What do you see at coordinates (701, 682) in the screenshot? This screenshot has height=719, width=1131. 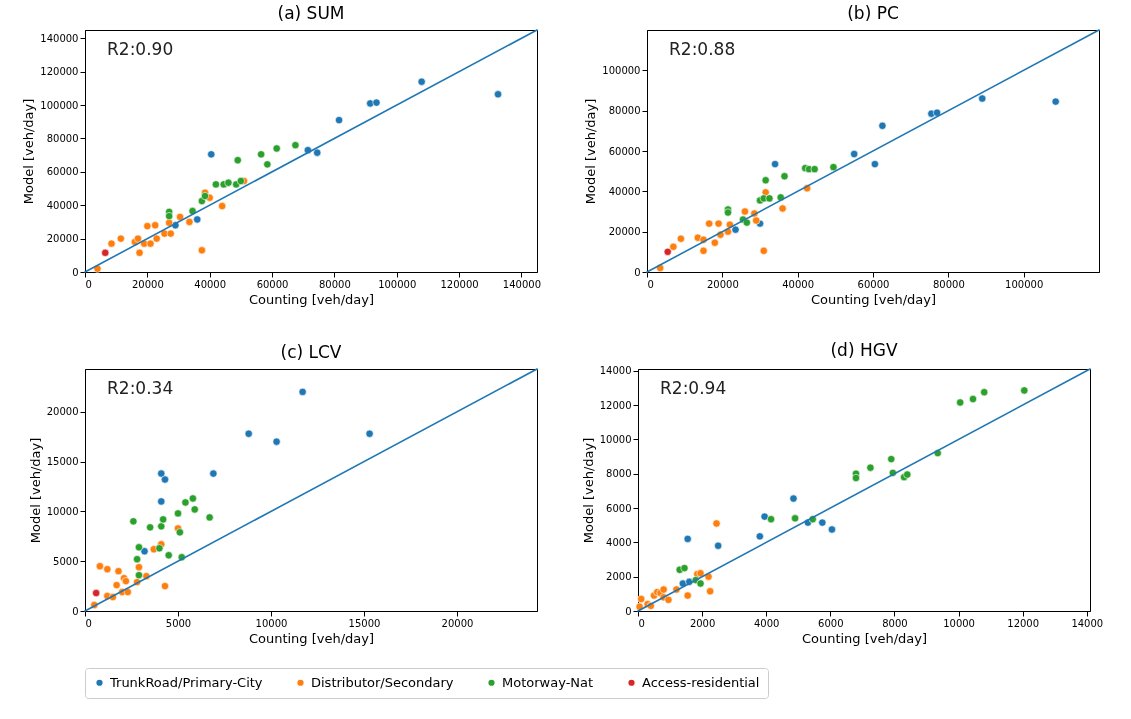 I see `legend-label: Access-residential` at bounding box center [701, 682].